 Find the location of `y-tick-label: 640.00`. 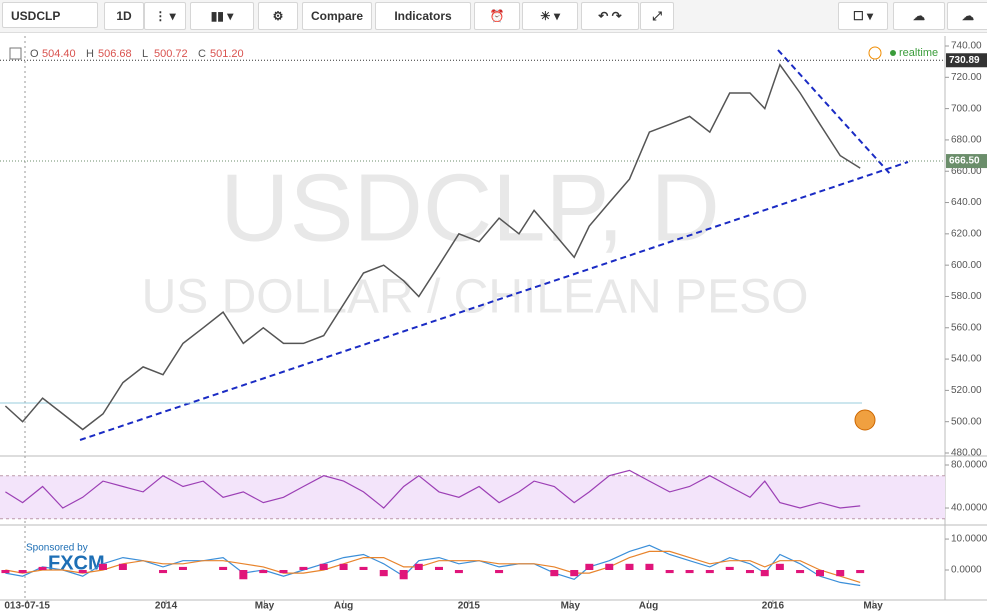

y-tick-label: 640.00 is located at coordinates (966, 202).